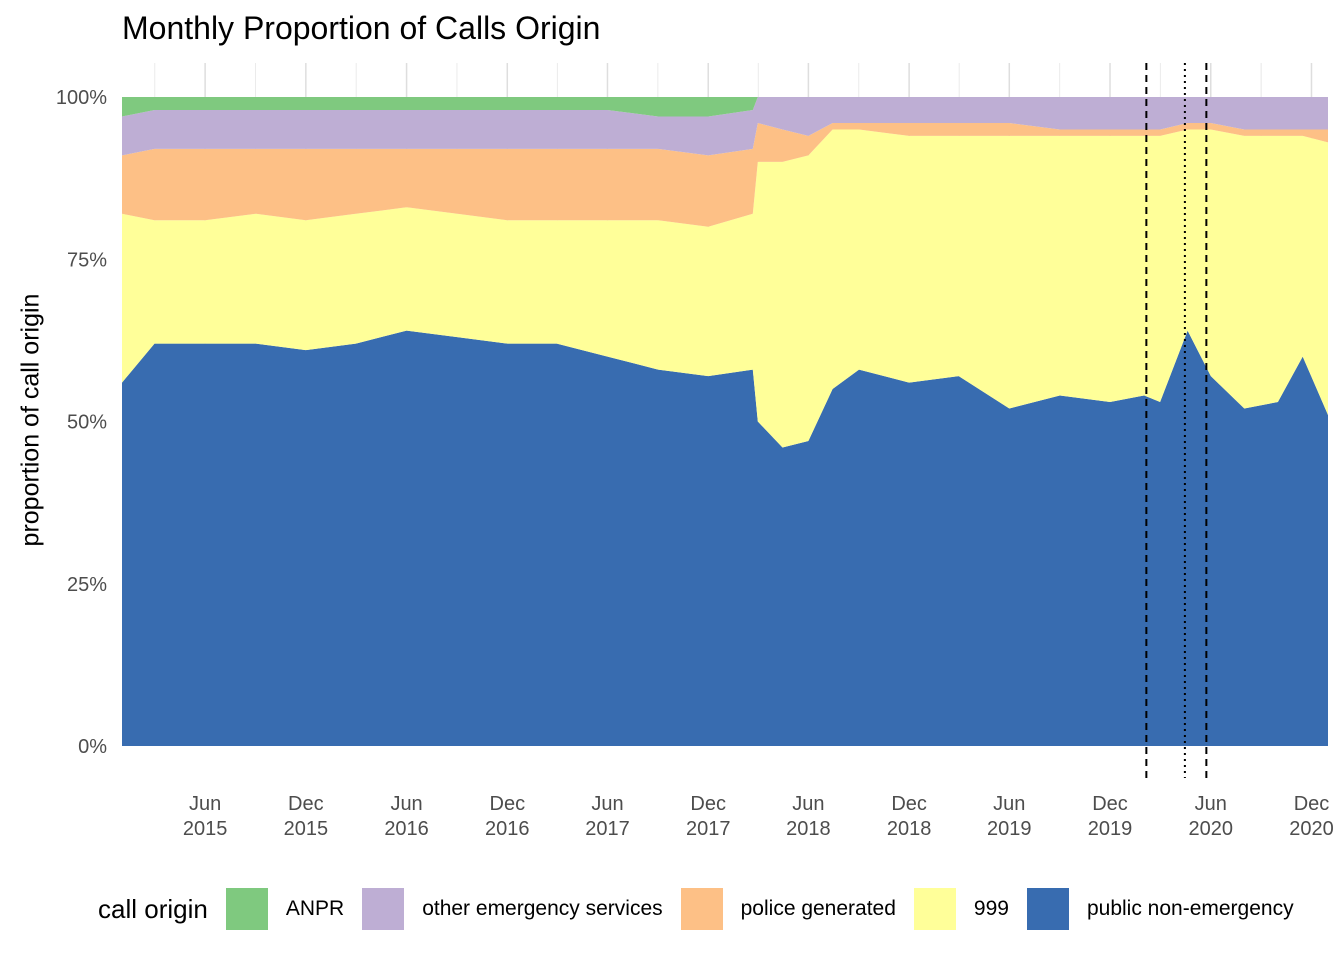 The height and width of the screenshot is (960, 1344). What do you see at coordinates (87, 260) in the screenshot?
I see `y-tick-label: 75%` at bounding box center [87, 260].